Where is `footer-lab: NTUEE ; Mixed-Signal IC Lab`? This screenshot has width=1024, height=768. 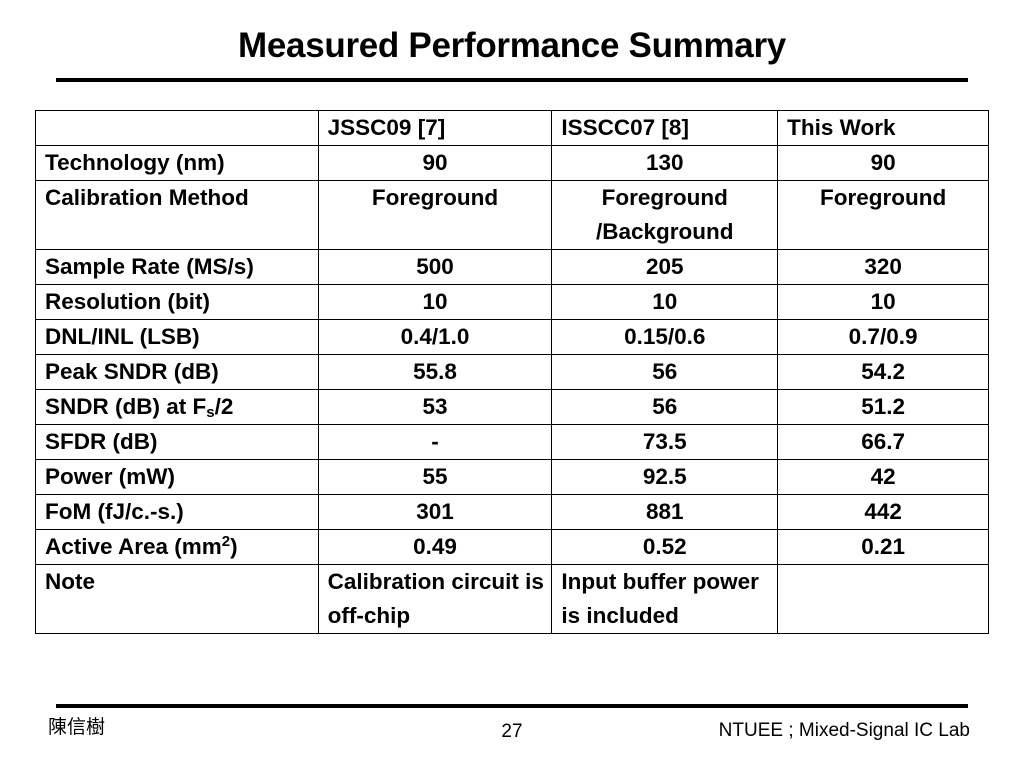 footer-lab: NTUEE ; Mixed-Signal IC Lab is located at coordinates (844, 730).